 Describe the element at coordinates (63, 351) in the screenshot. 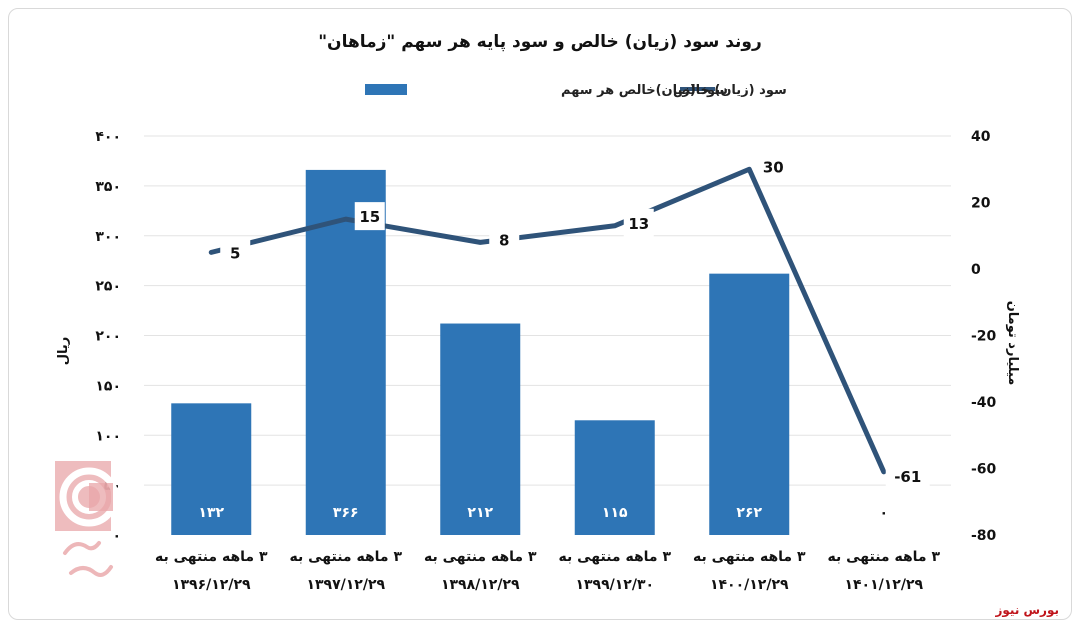

I see `left-axis-label: ریال` at that location.